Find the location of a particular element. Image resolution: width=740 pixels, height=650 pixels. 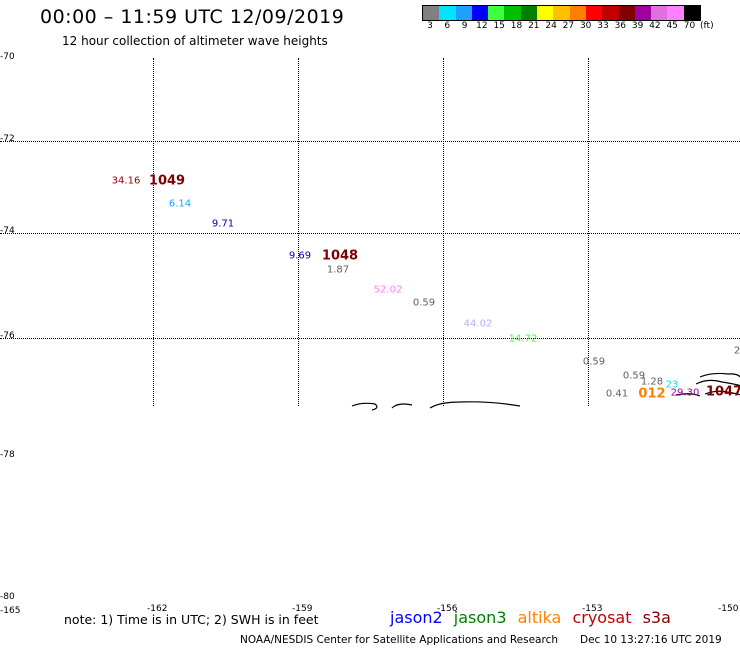

lat-label: -74 is located at coordinates (7, 231).